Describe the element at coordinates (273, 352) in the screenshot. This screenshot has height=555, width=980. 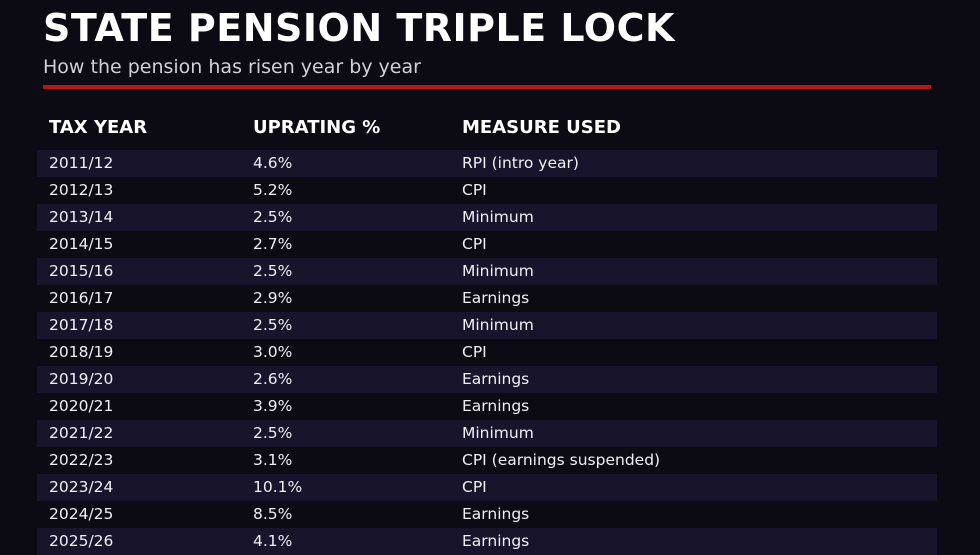
I see `table-cell: 3.0%` at that location.